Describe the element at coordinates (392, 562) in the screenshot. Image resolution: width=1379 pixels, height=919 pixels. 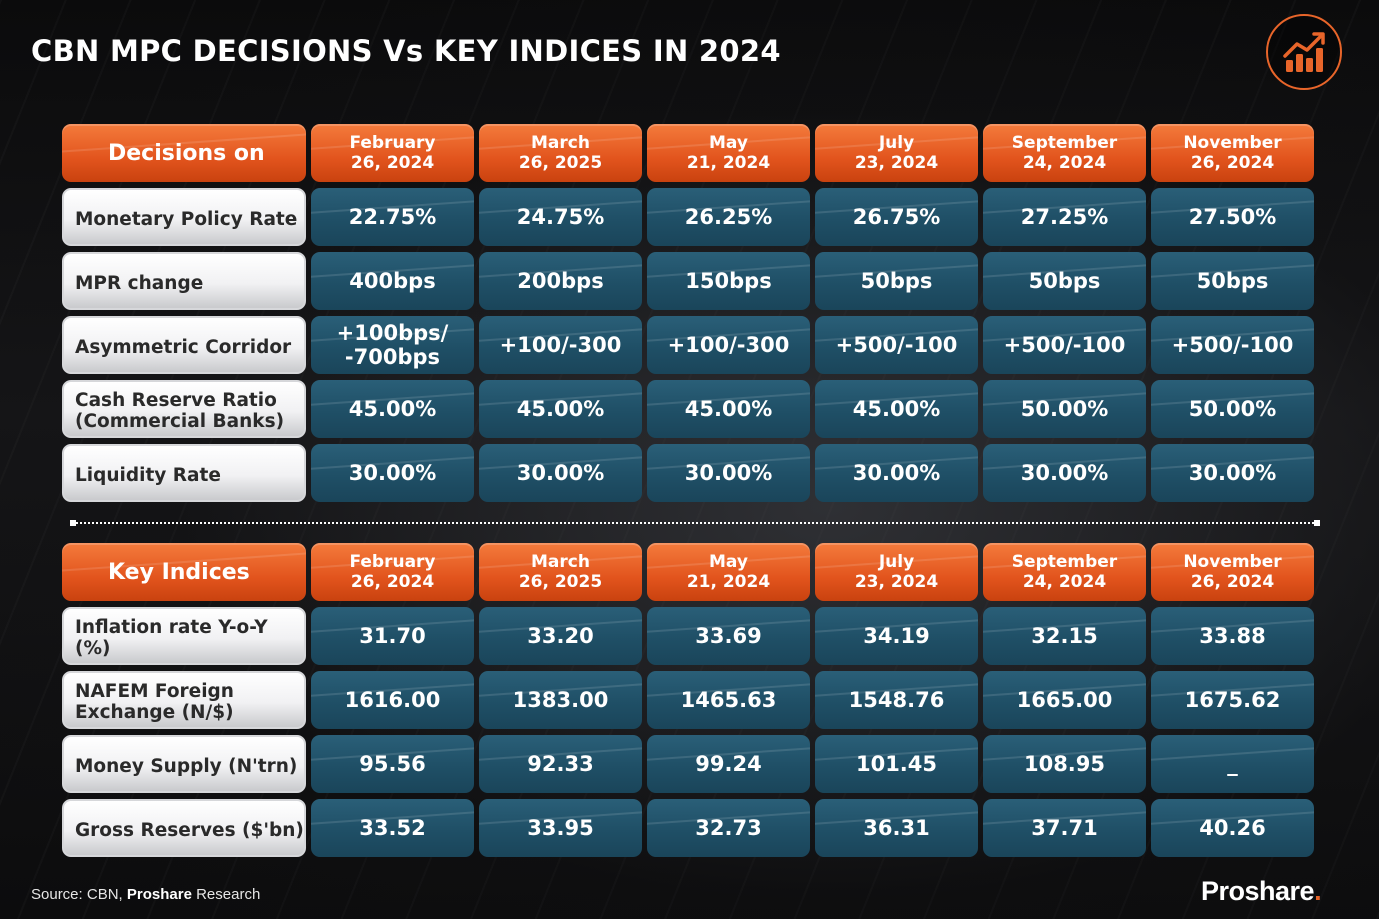
I see `date-month: February` at that location.